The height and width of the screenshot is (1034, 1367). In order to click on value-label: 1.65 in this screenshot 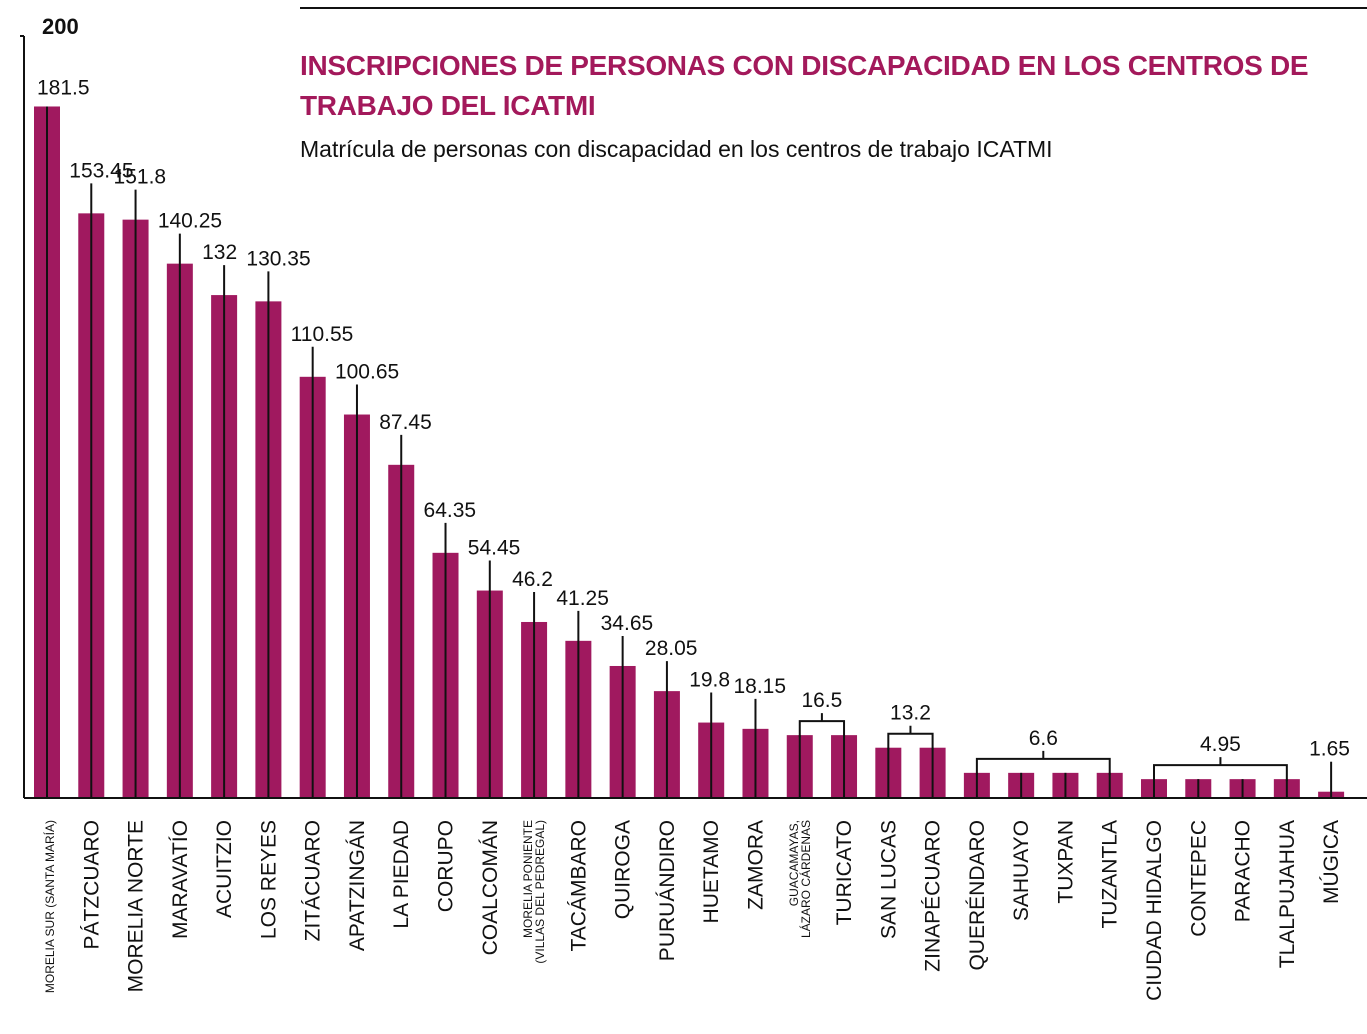, I will do `click(1329, 749)`.